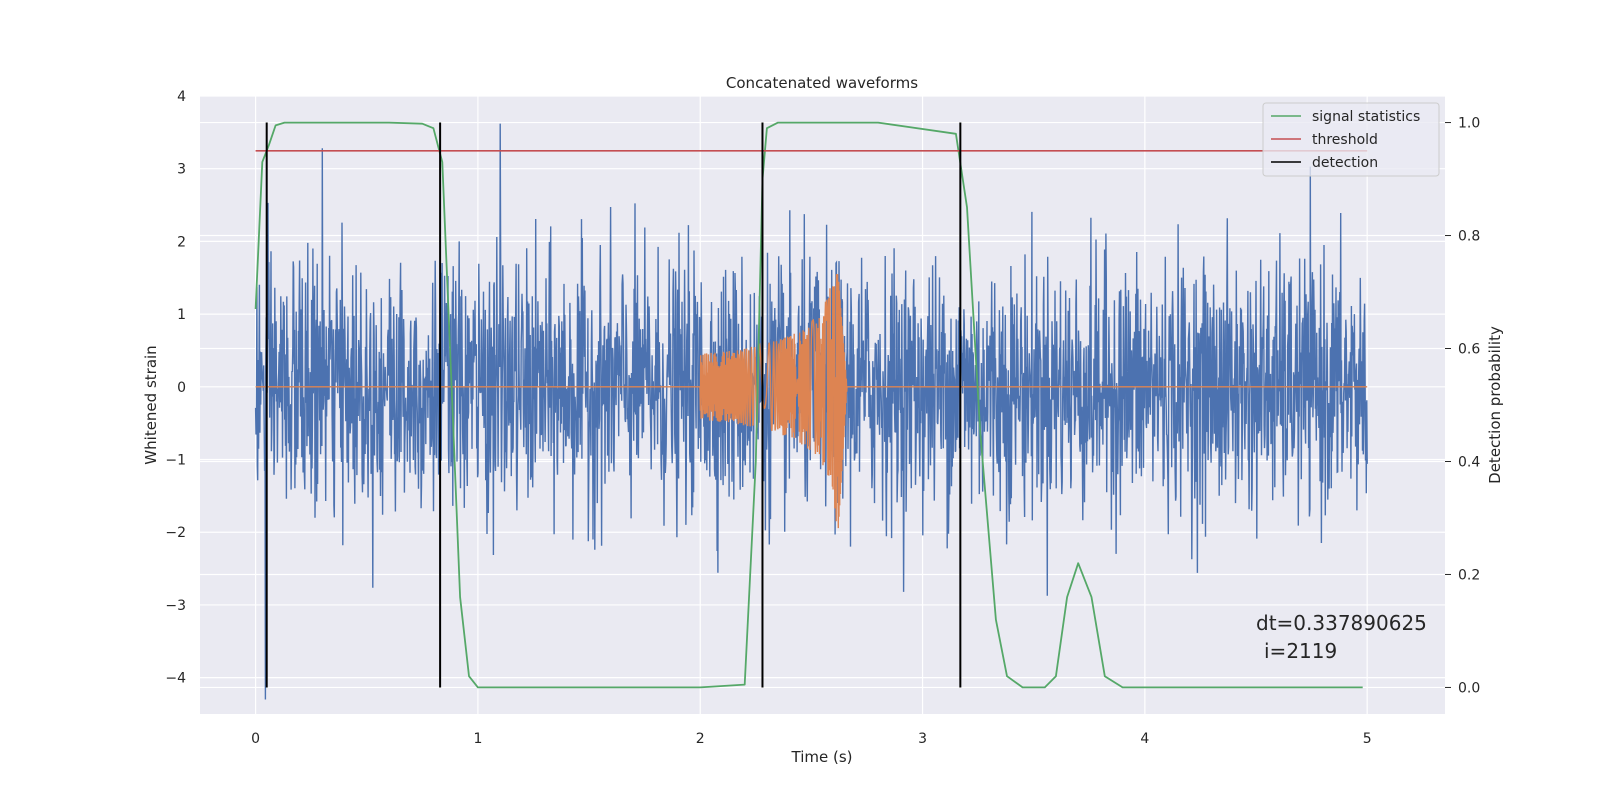 Image resolution: width=1600 pixels, height=804 pixels. I want to click on y2-tick-label: 0.2, so click(1469, 575).